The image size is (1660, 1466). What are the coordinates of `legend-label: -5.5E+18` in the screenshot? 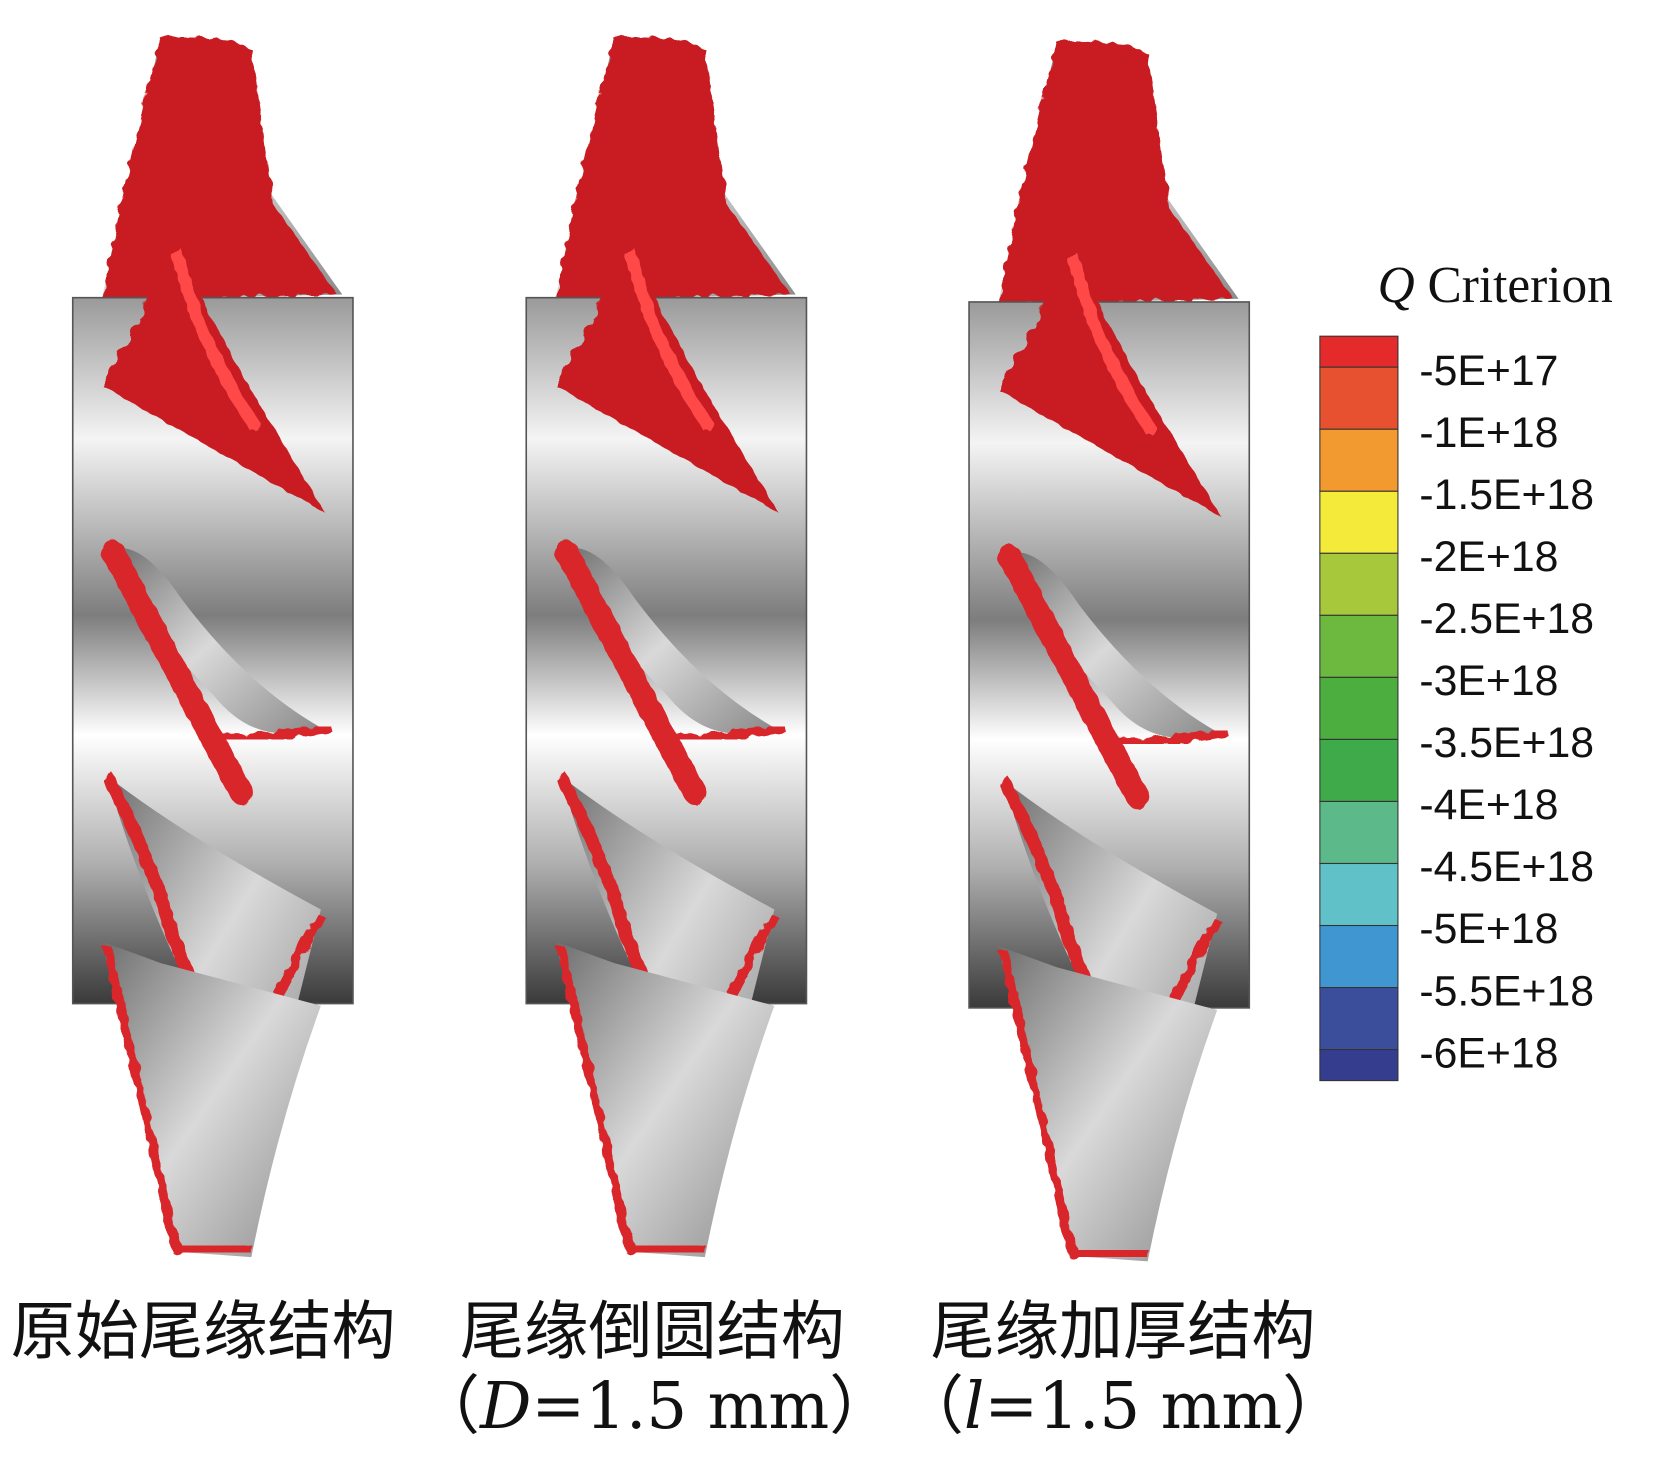 It's located at (1506, 991).